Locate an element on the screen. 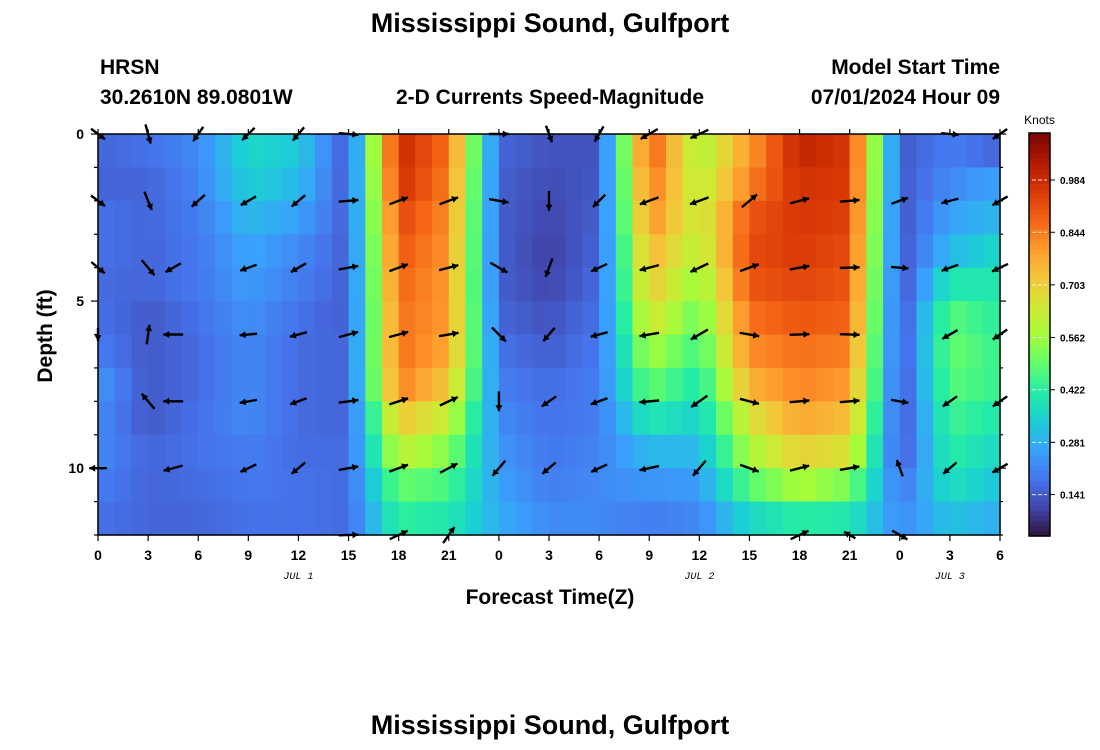 Image resolution: width=1100 pixels, height=750 pixels. x-tick-label: 3 is located at coordinates (950, 555).